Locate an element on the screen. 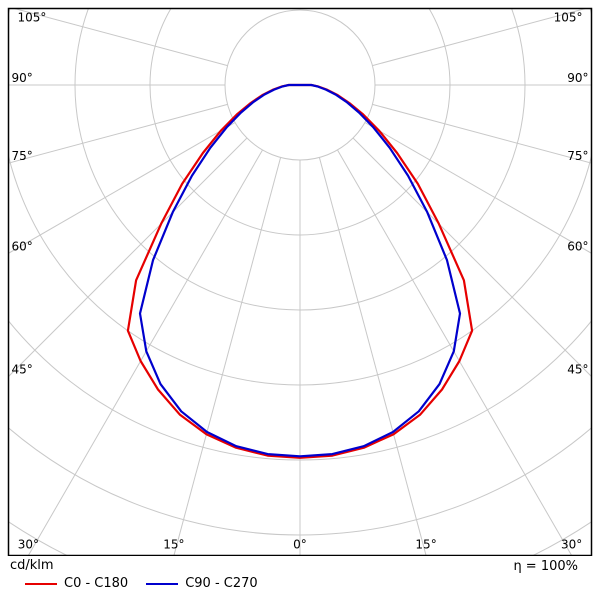  legend-entry-c0-c180: C0 - C180 is located at coordinates (76, 583).